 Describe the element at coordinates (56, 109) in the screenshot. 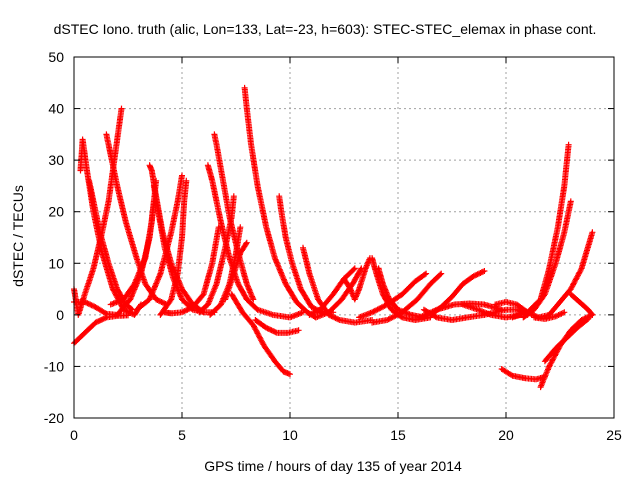

I see `y-tick-label: 40` at that location.